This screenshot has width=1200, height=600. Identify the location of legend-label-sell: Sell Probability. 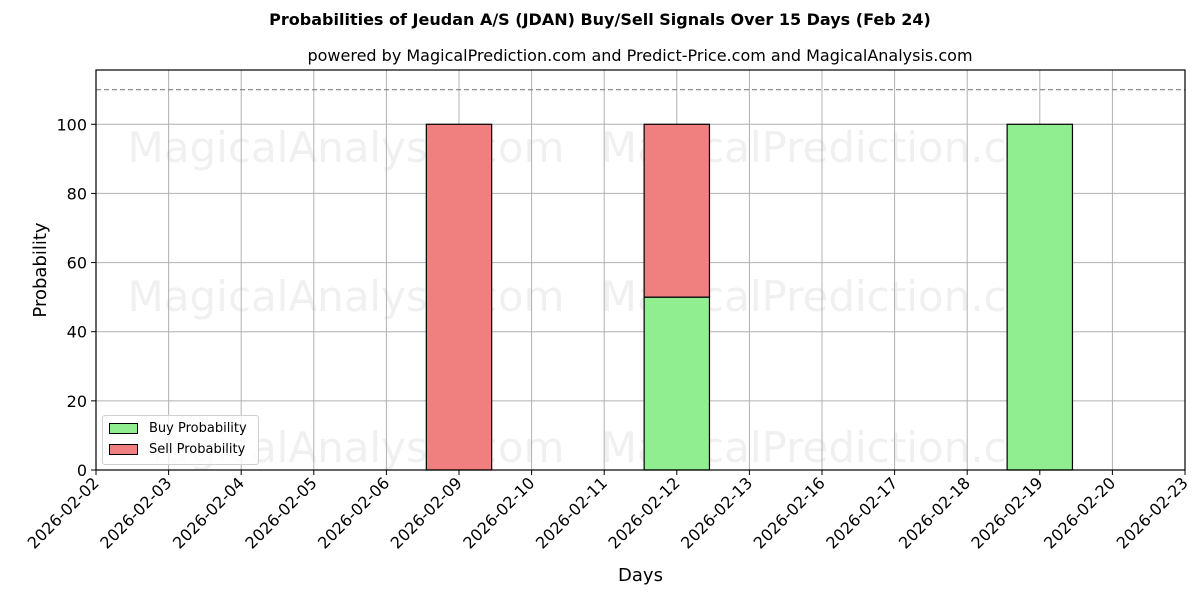
(197, 449).